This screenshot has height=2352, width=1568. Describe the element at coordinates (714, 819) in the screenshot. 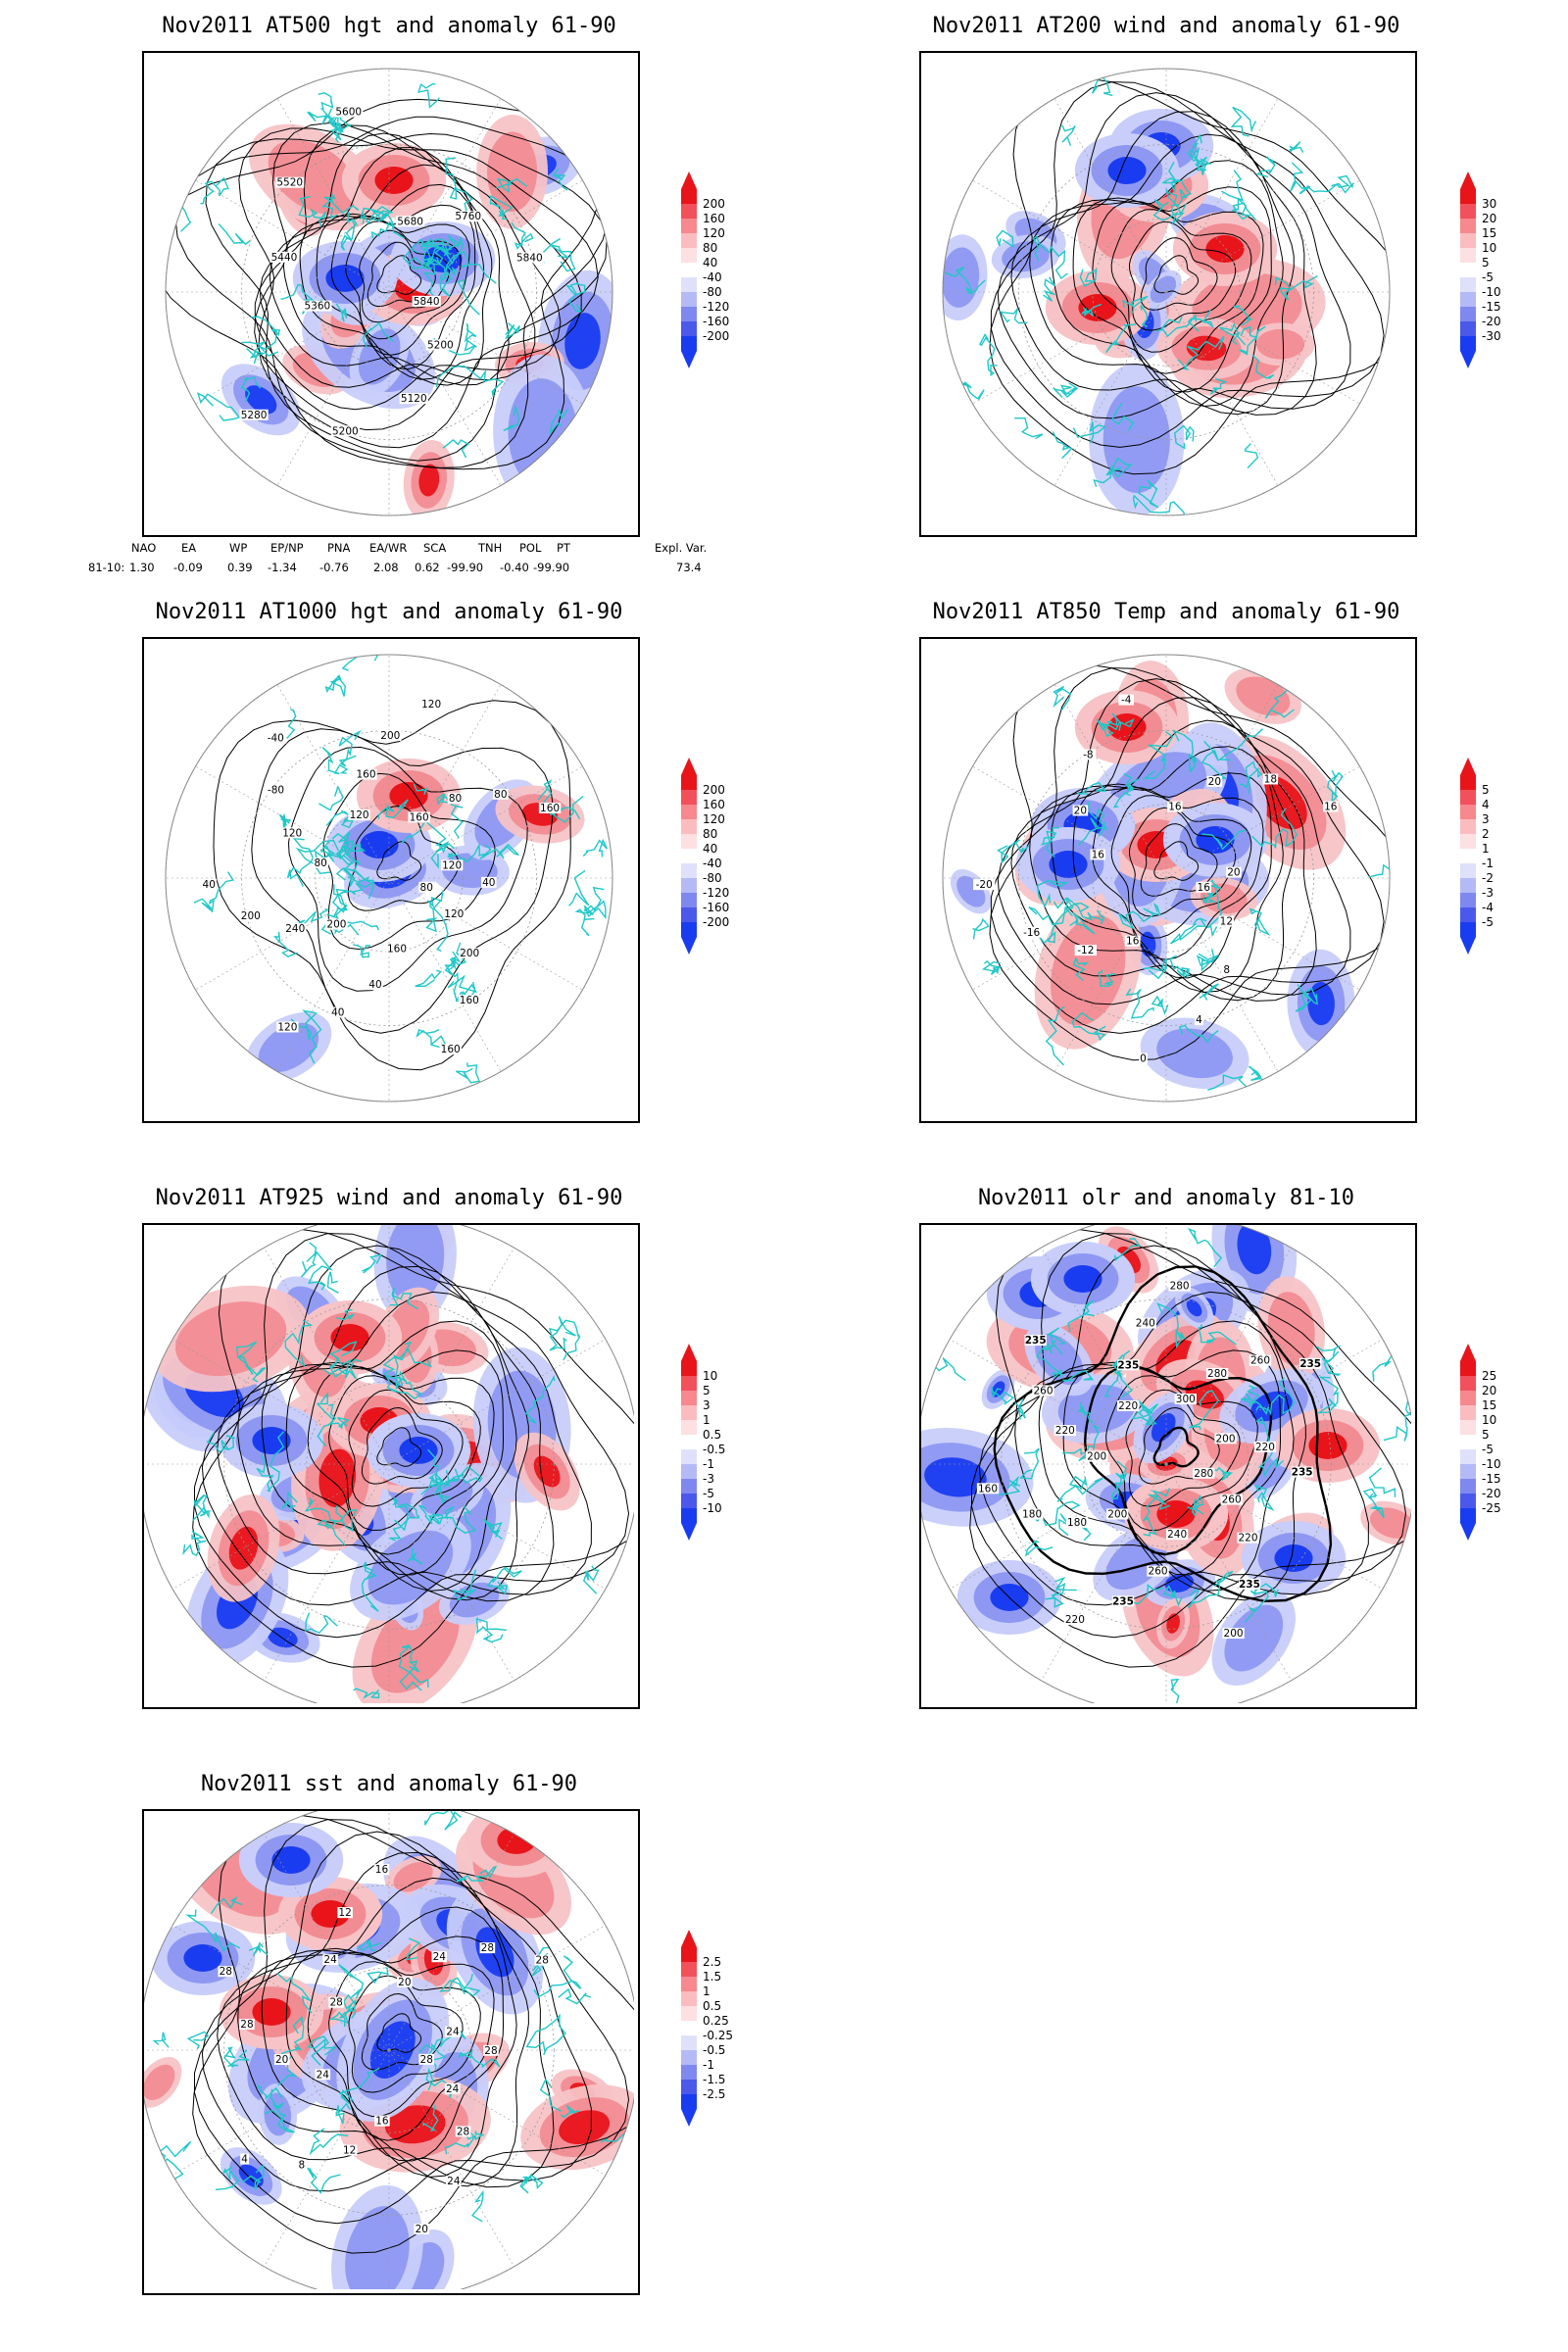

I see `colorbar-tick-label: 120` at that location.